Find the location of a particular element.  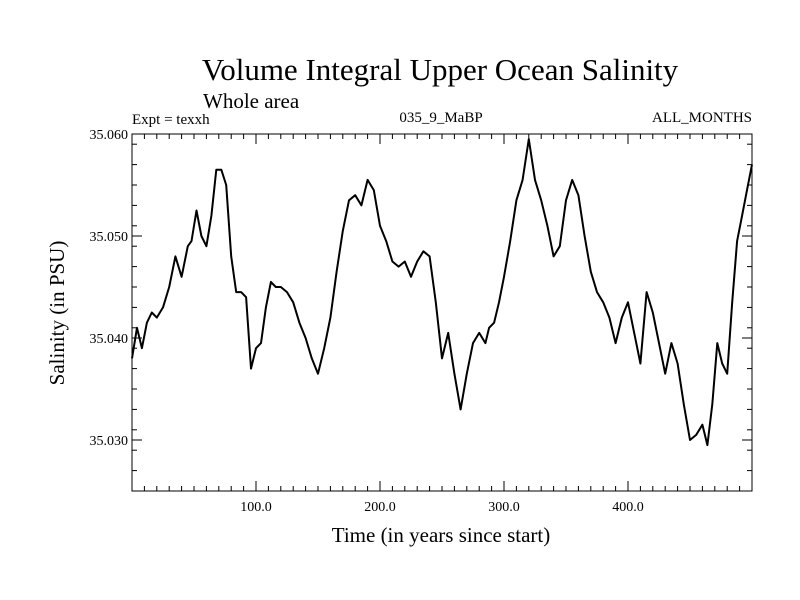

chart-title: Volume Integral Upper Ocean Salinity is located at coordinates (440, 69).